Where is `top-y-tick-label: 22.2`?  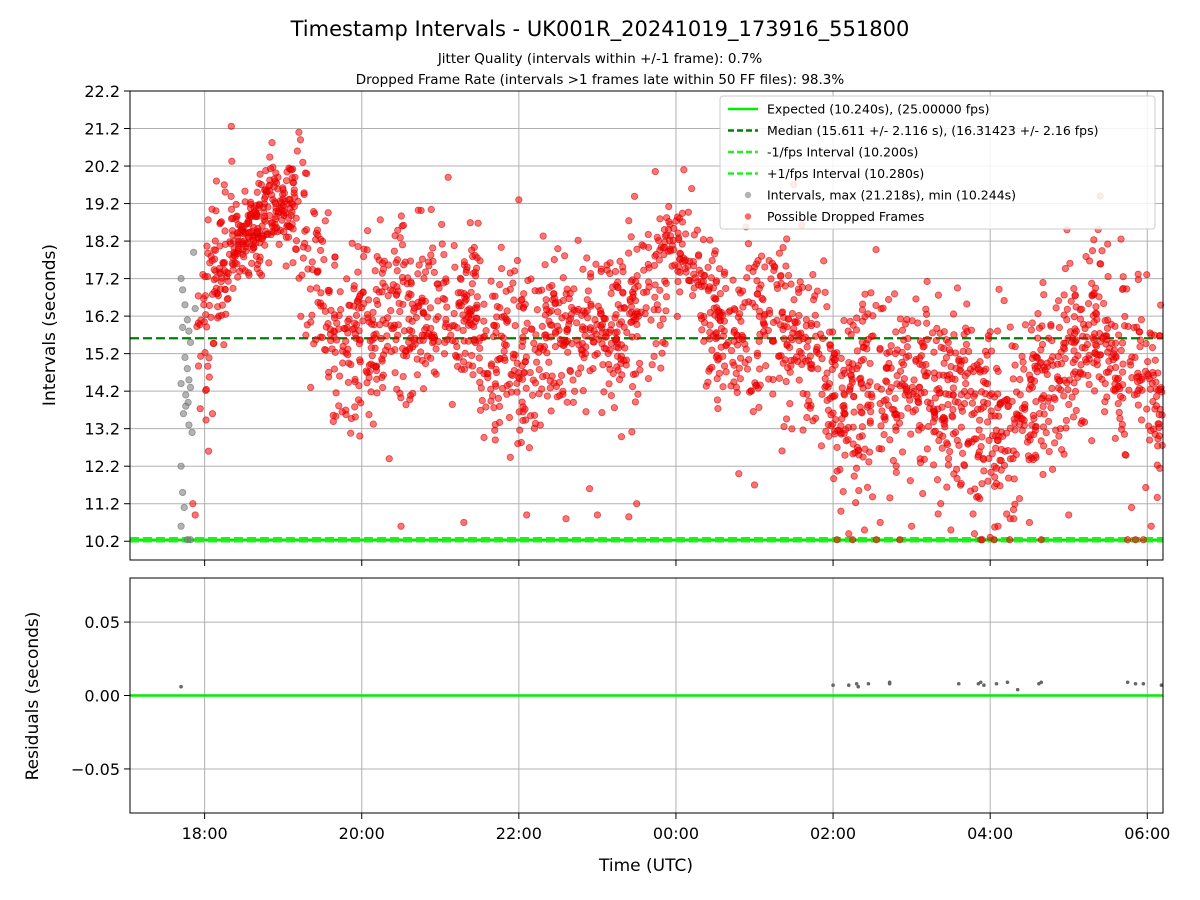 top-y-tick-label: 22.2 is located at coordinates (102, 91).